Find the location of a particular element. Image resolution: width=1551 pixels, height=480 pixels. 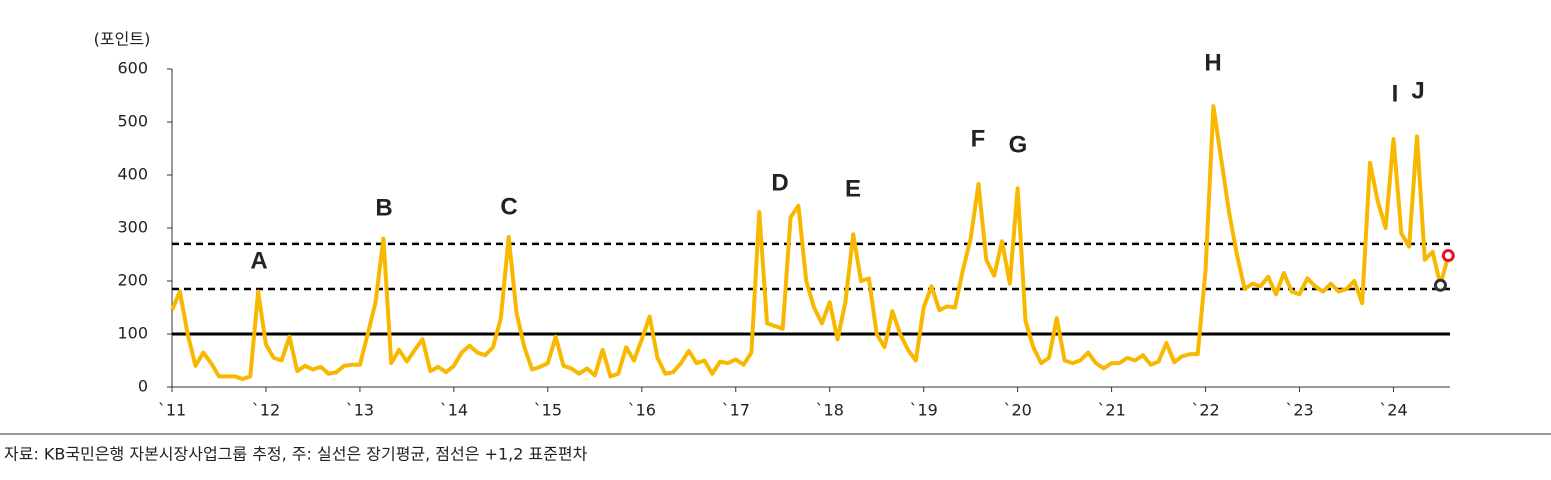

x-tick-label: `14 is located at coordinates (454, 410).